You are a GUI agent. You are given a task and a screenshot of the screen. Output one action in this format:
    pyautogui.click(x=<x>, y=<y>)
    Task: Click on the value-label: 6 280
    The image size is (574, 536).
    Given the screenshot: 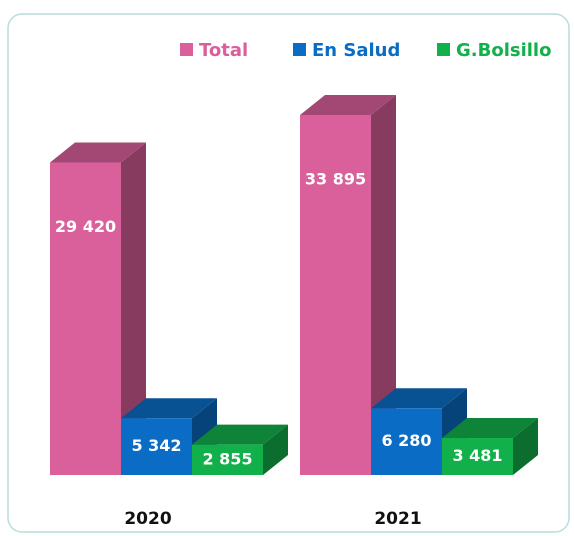 What is the action you would take?
    pyautogui.click(x=406, y=440)
    